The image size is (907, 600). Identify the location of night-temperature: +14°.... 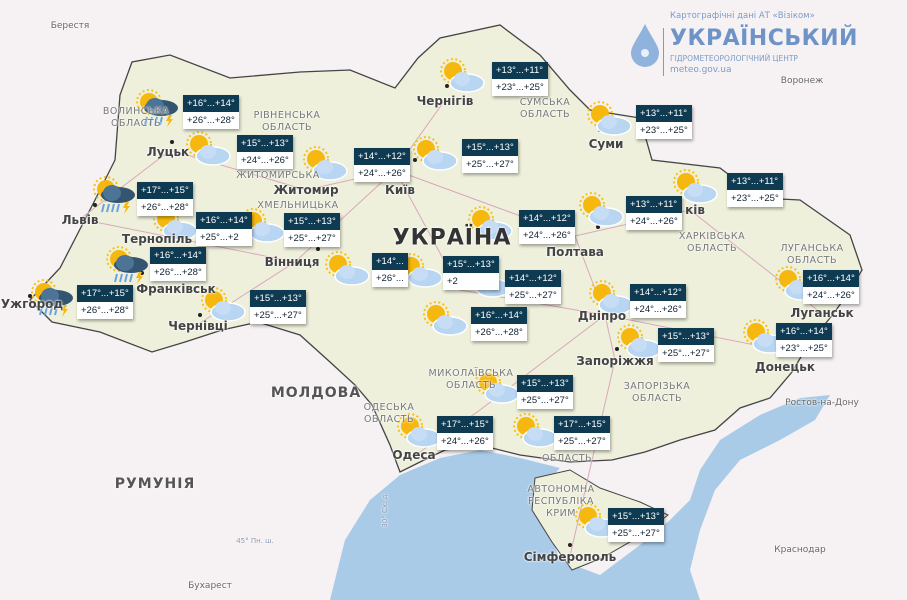
(390, 261).